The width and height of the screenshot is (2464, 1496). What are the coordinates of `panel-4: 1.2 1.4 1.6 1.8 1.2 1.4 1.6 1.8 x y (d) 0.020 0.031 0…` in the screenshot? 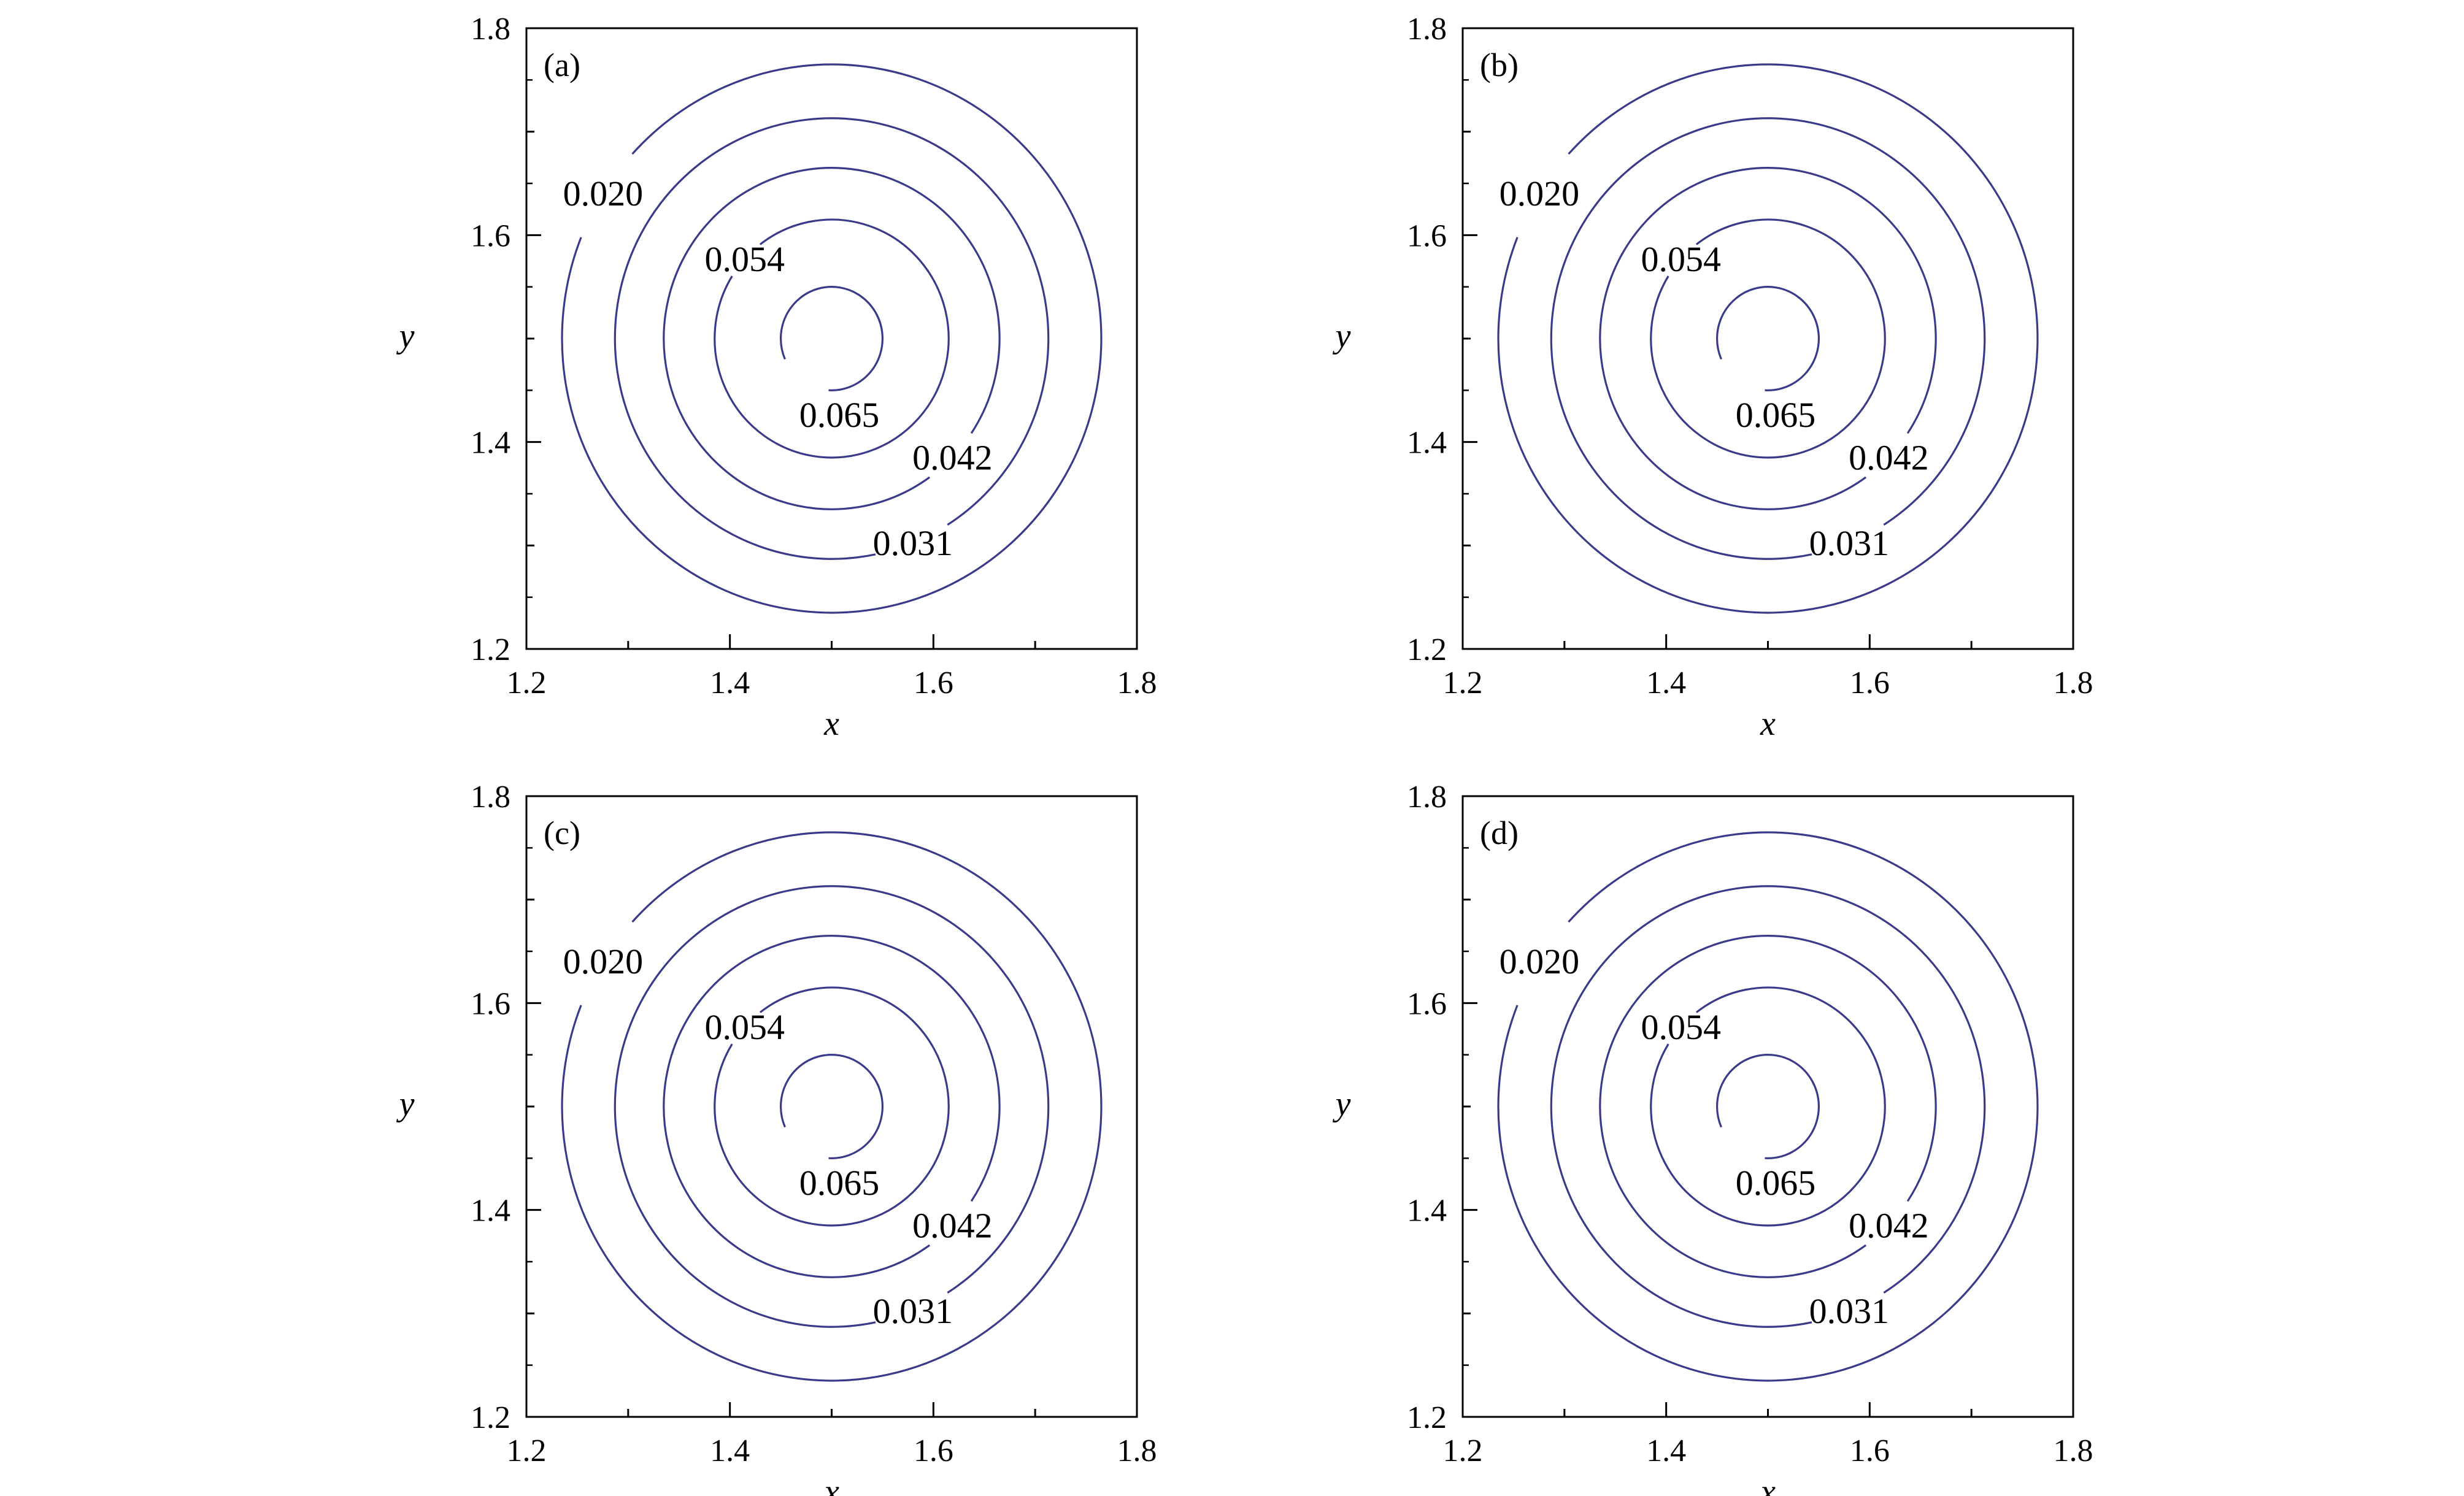 It's located at (1713, 1138).